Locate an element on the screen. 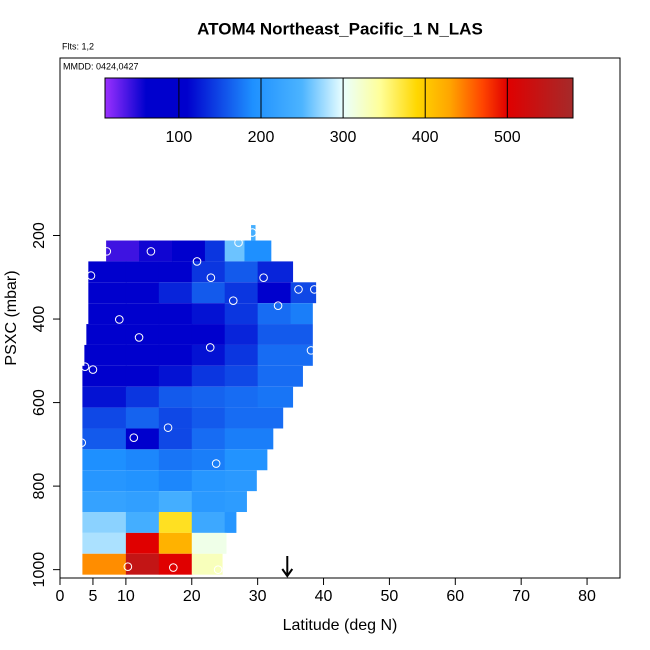 The image size is (650, 650). annotation: MMDD: 0424,0427 is located at coordinates (101, 66).